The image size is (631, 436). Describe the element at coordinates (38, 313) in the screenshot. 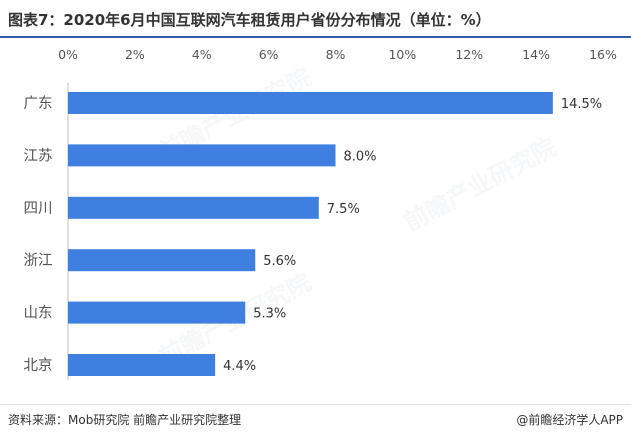

I see `category-label: 山东` at that location.